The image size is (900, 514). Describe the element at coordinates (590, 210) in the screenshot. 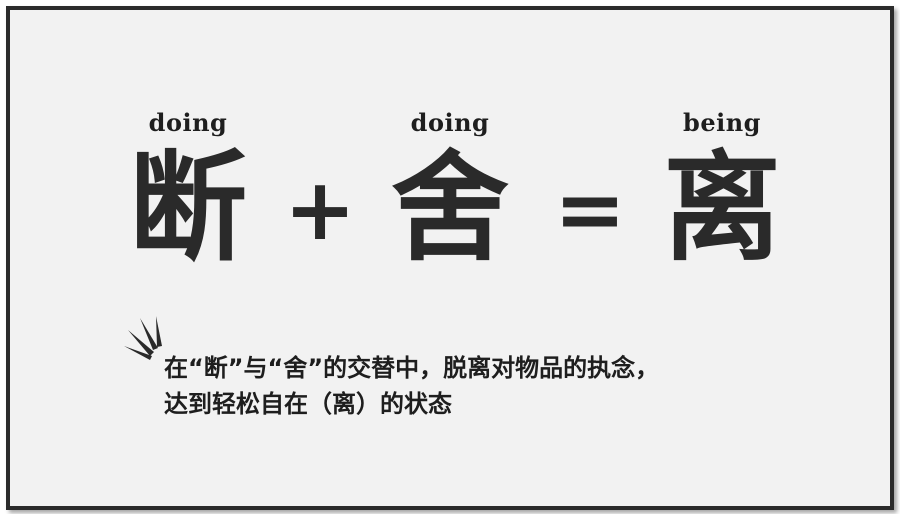

I see `equals-sign: =` at that location.